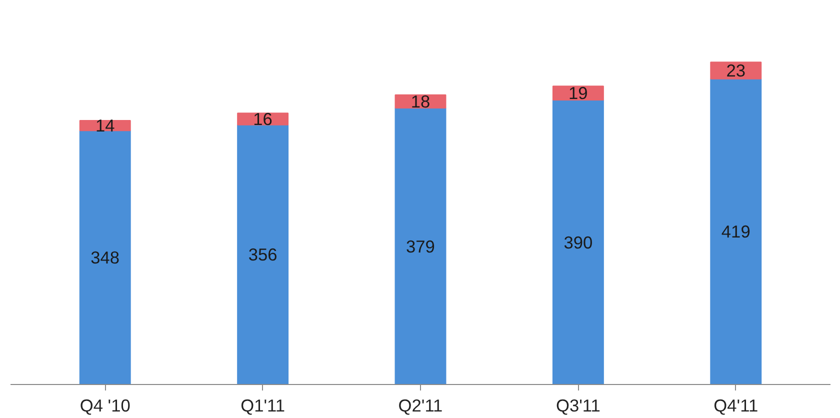  What do you see at coordinates (420, 406) in the screenshot?
I see `x-tick-label: Q2'11` at bounding box center [420, 406].